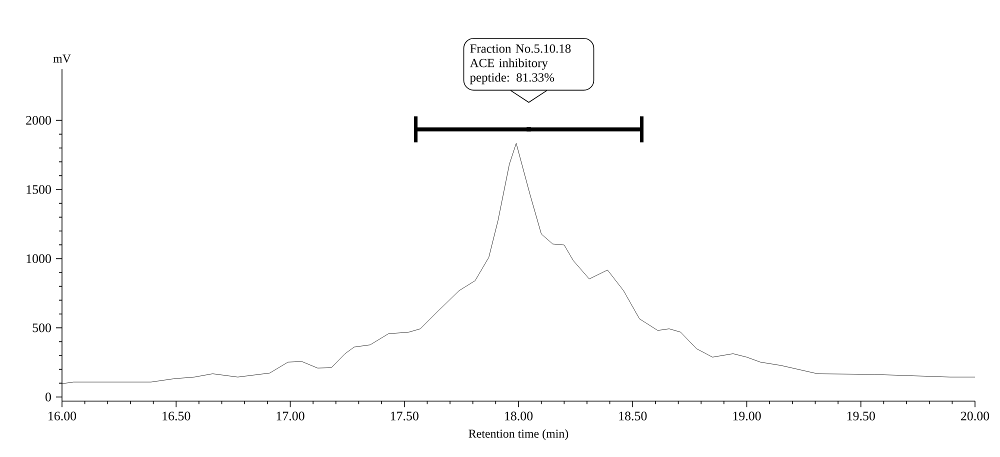 The image size is (1000, 457). Describe the element at coordinates (41, 327) in the screenshot. I see `y-tick-label: 500` at that location.